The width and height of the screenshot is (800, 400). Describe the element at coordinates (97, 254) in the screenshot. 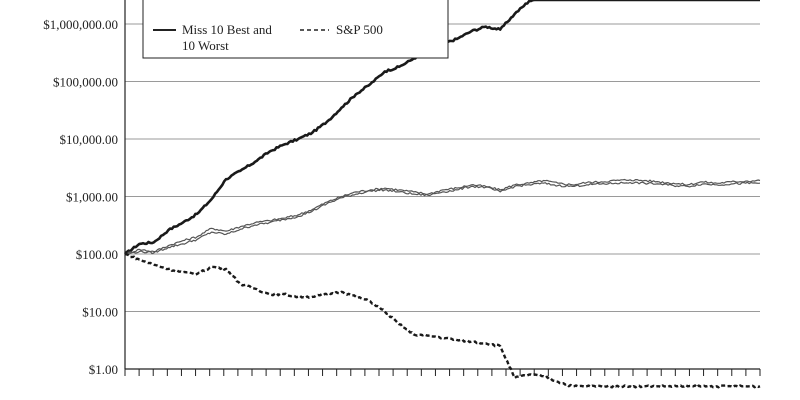

I see `y-tick-label: $100.00` at that location.